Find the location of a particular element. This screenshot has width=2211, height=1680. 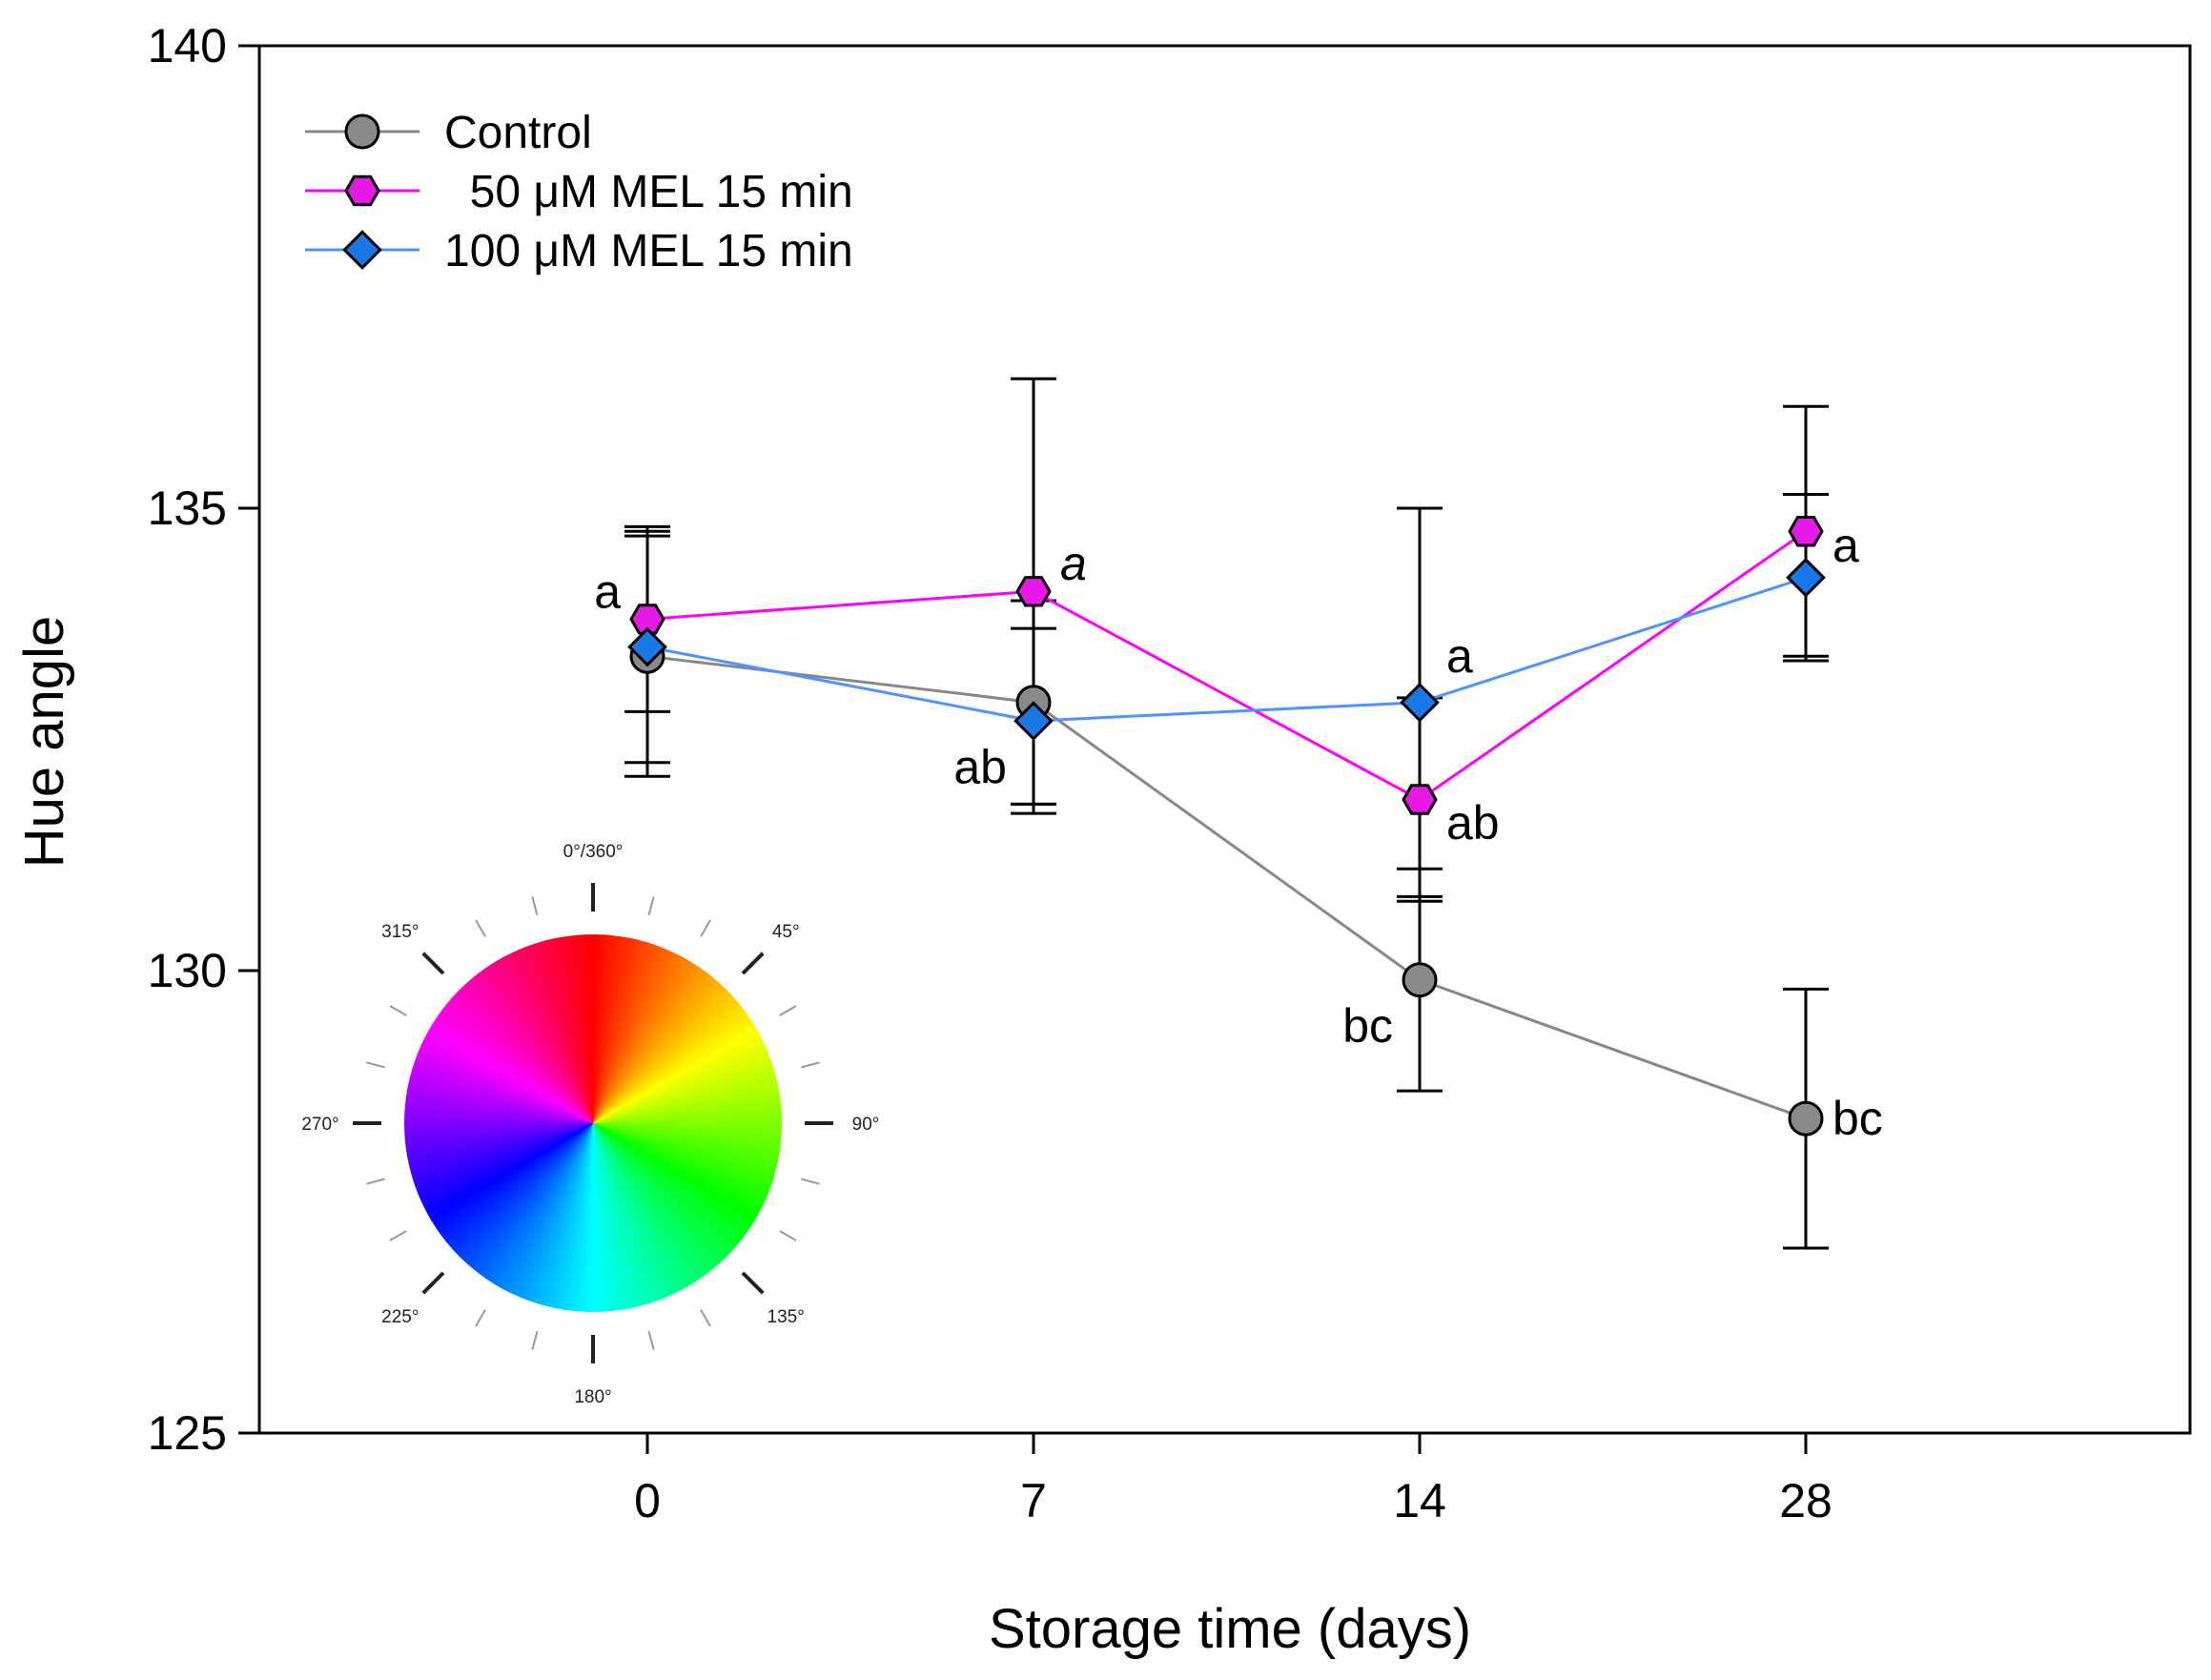

x-axis: 0 7 14 28 is located at coordinates (1233, 1480).